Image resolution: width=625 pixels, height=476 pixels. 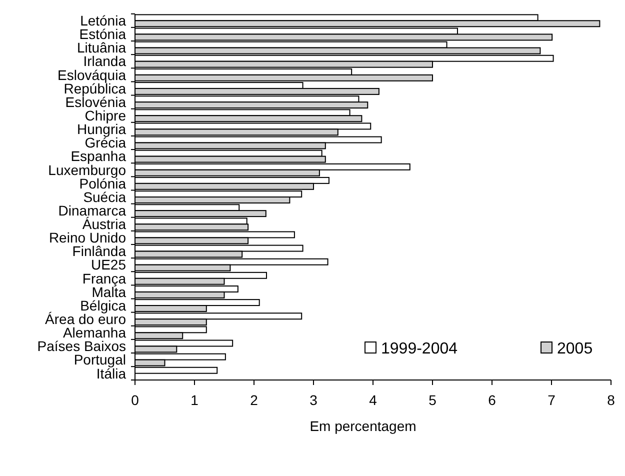 I want to click on y-tick-label: Irlanda, so click(x=104, y=61).